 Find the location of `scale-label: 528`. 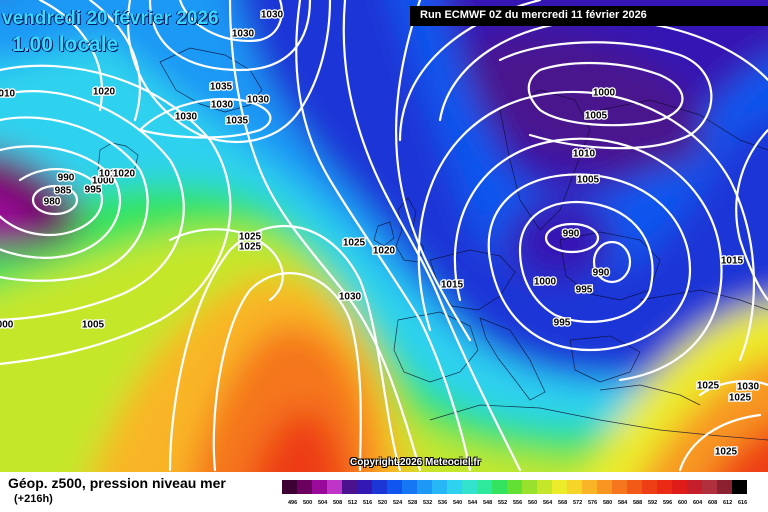

scale-label: 528 is located at coordinates (413, 503).